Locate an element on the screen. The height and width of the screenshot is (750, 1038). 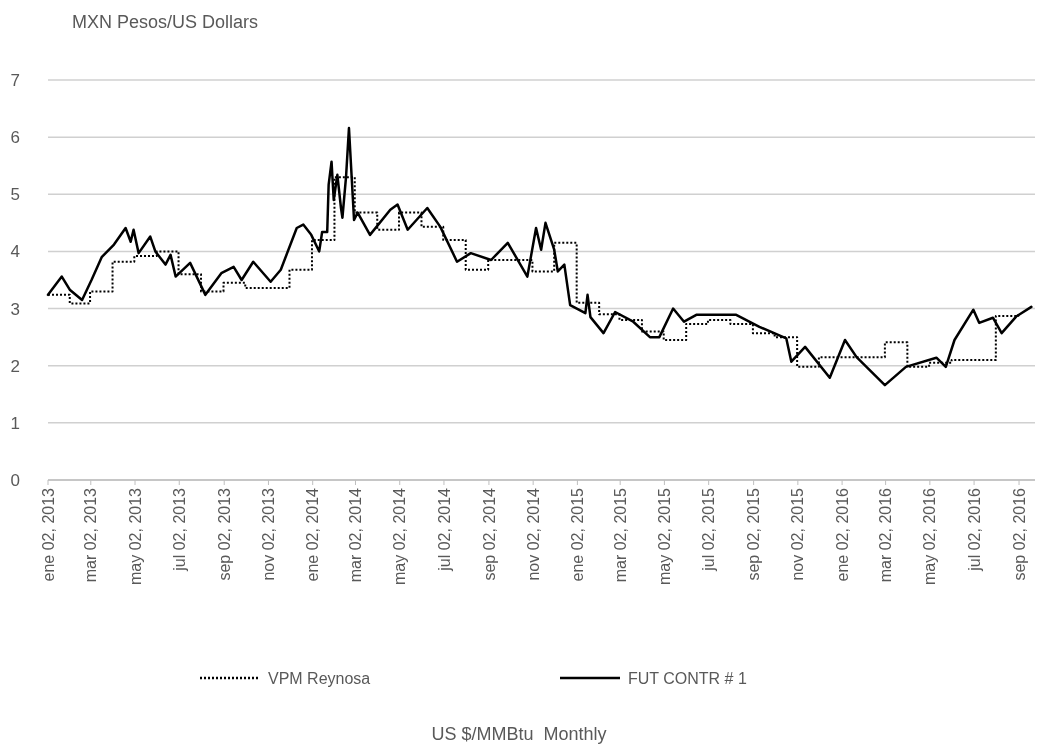
x-tick-label: sep 02, 2014 is located at coordinates (489, 534).